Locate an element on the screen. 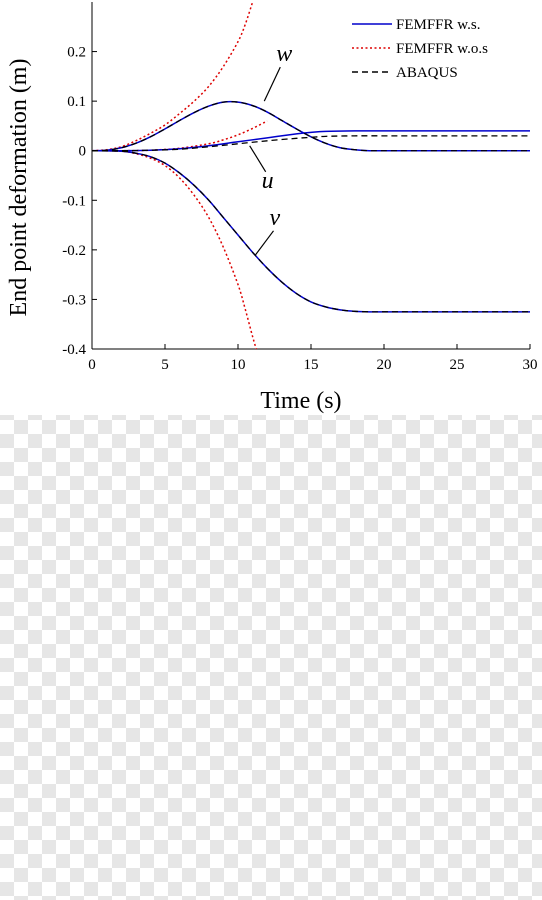  x-tick-label: 20 is located at coordinates (384, 365).